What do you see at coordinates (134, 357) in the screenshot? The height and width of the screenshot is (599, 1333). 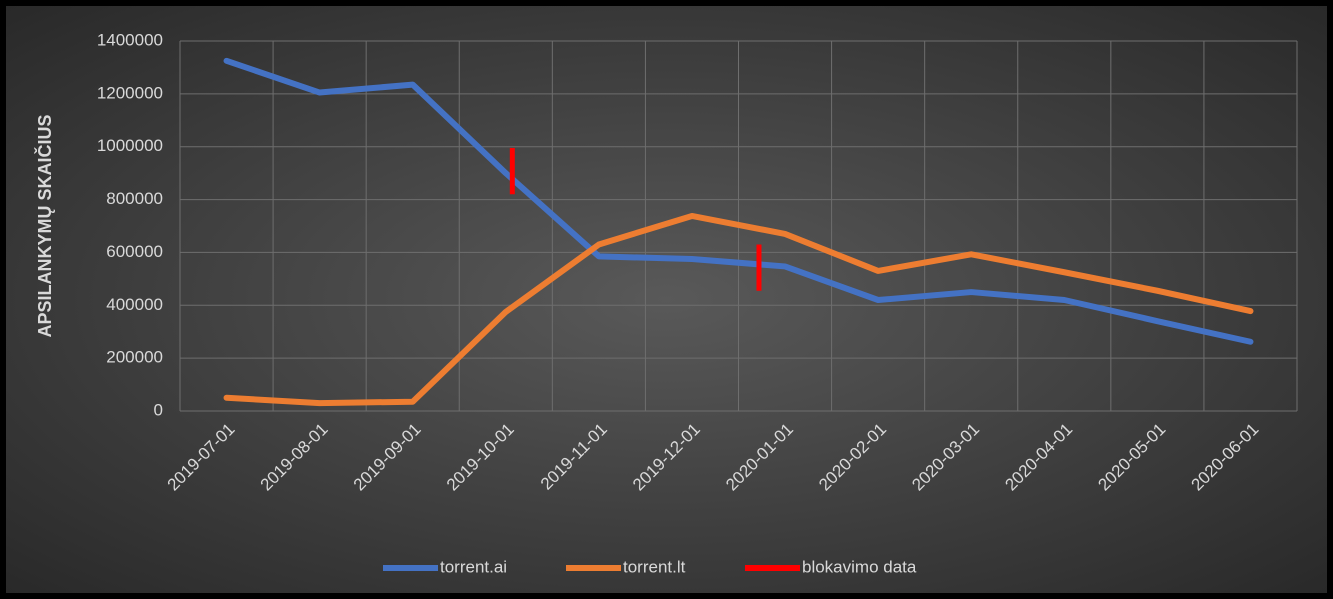 I see `y-tick-label: 200000` at bounding box center [134, 357].